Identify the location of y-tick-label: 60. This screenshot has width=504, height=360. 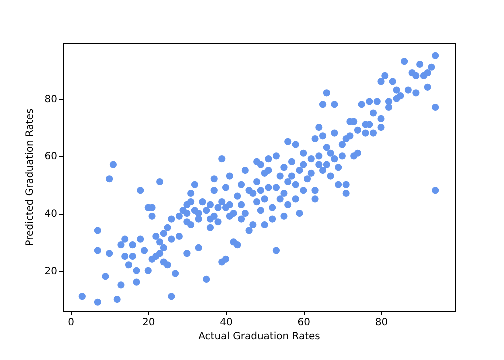
(51, 157).